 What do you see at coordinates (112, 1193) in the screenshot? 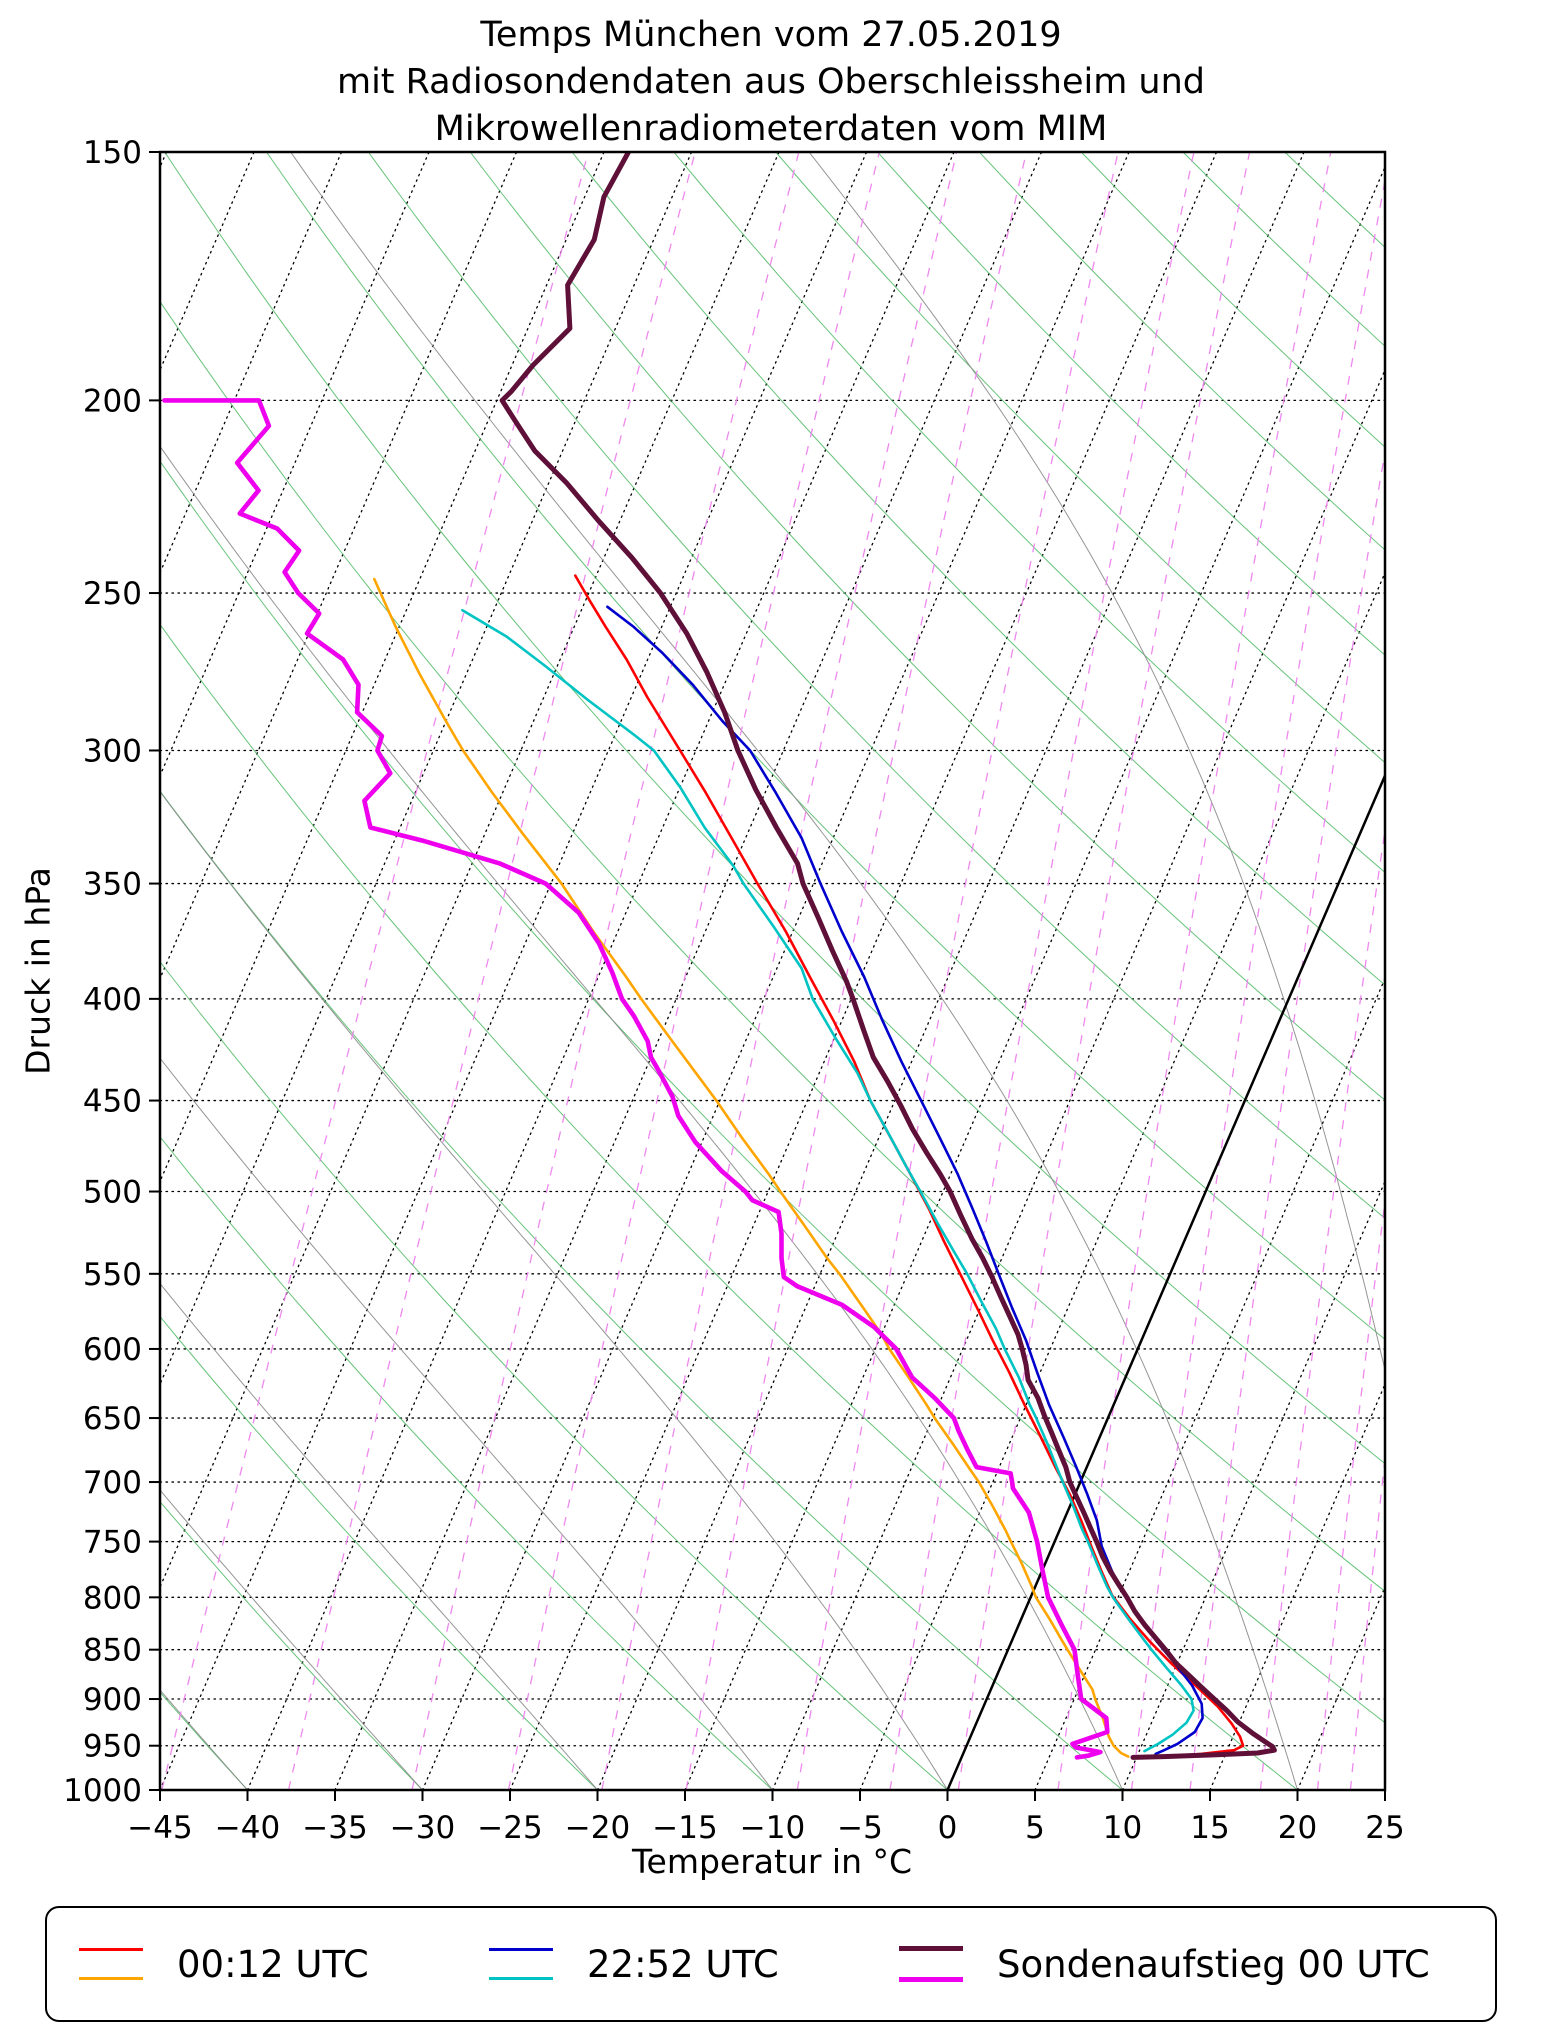
I see `y-tick-label: 500` at bounding box center [112, 1193].